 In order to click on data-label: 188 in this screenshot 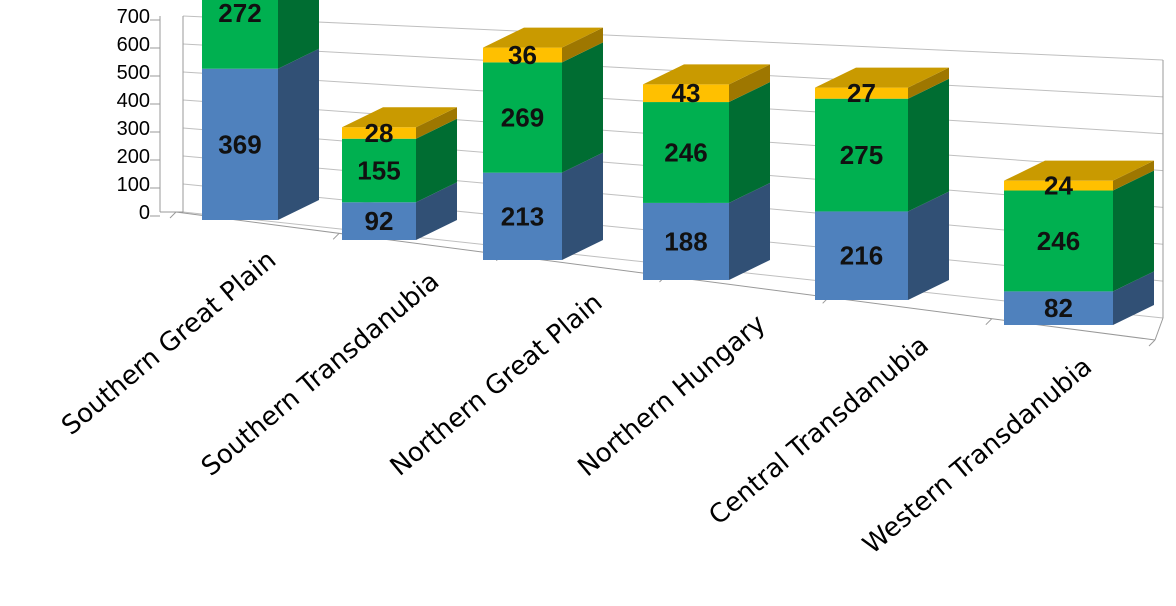, I will do `click(685, 241)`.